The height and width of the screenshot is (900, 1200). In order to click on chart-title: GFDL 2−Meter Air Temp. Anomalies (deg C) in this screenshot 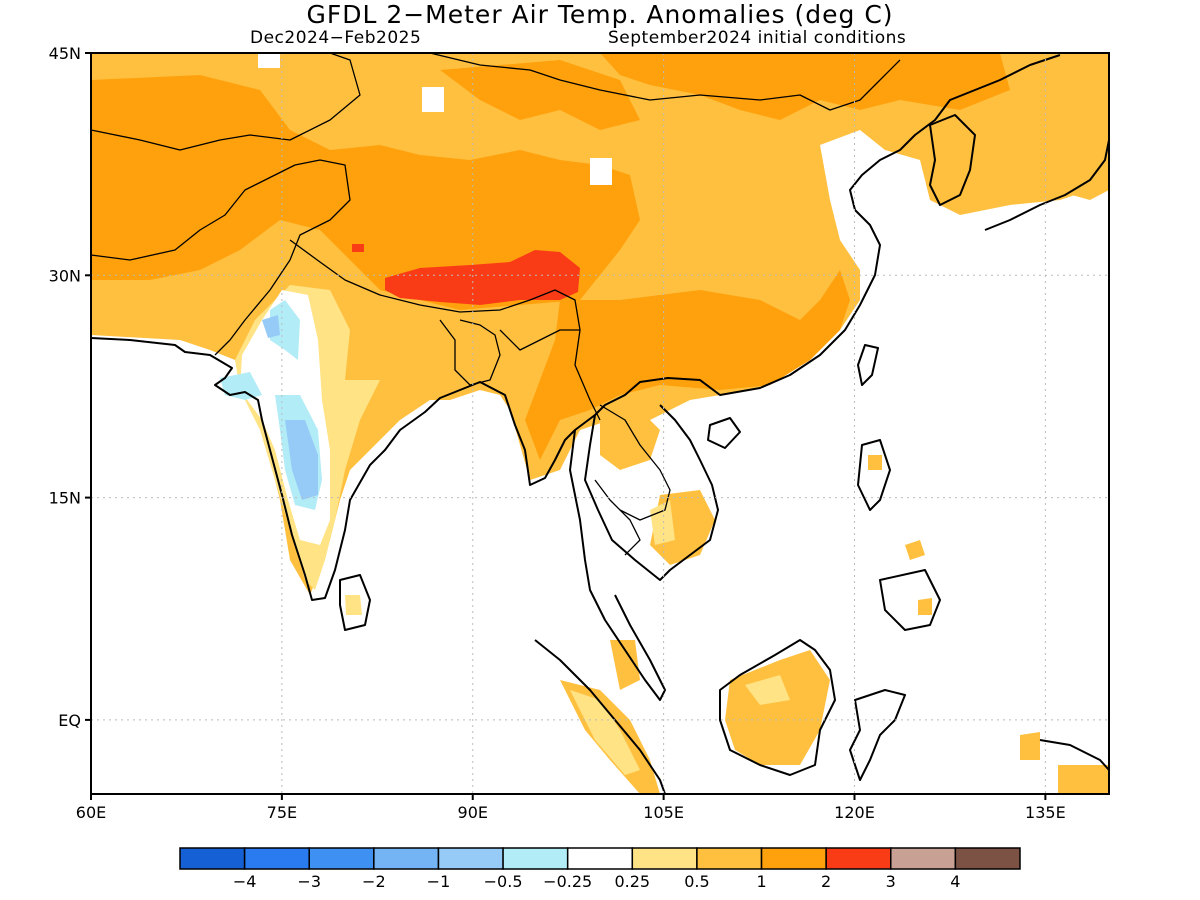, I will do `click(600, 14)`.